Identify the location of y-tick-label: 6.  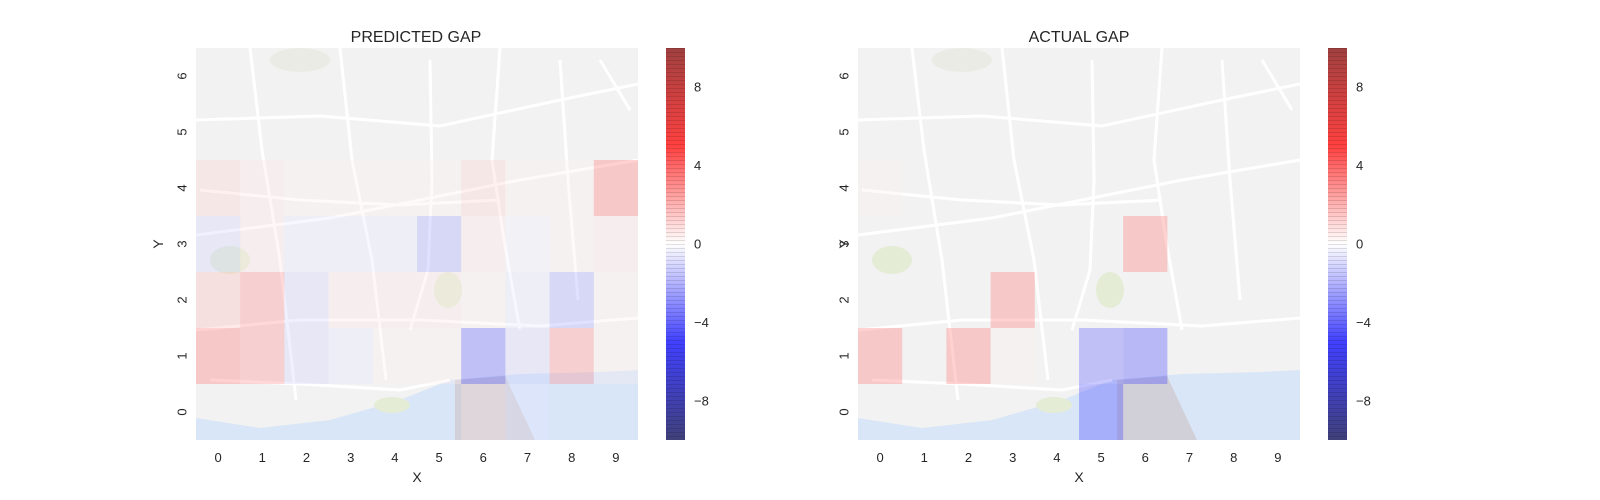
(182, 75).